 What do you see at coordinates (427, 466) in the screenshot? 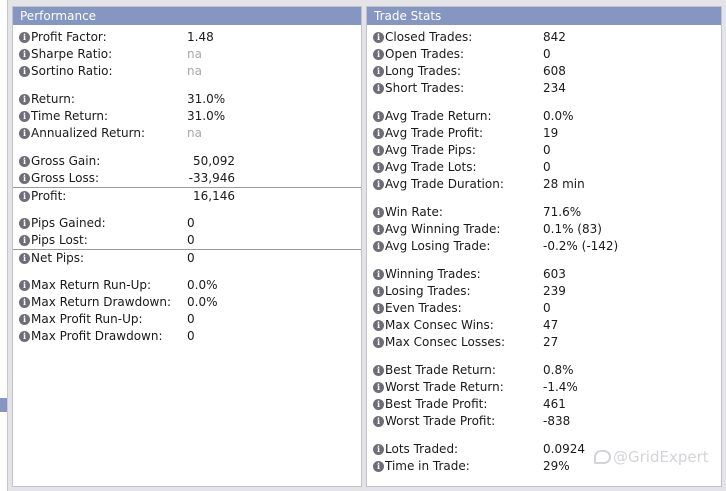
I see `stat-label: Time in Trade:` at bounding box center [427, 466].